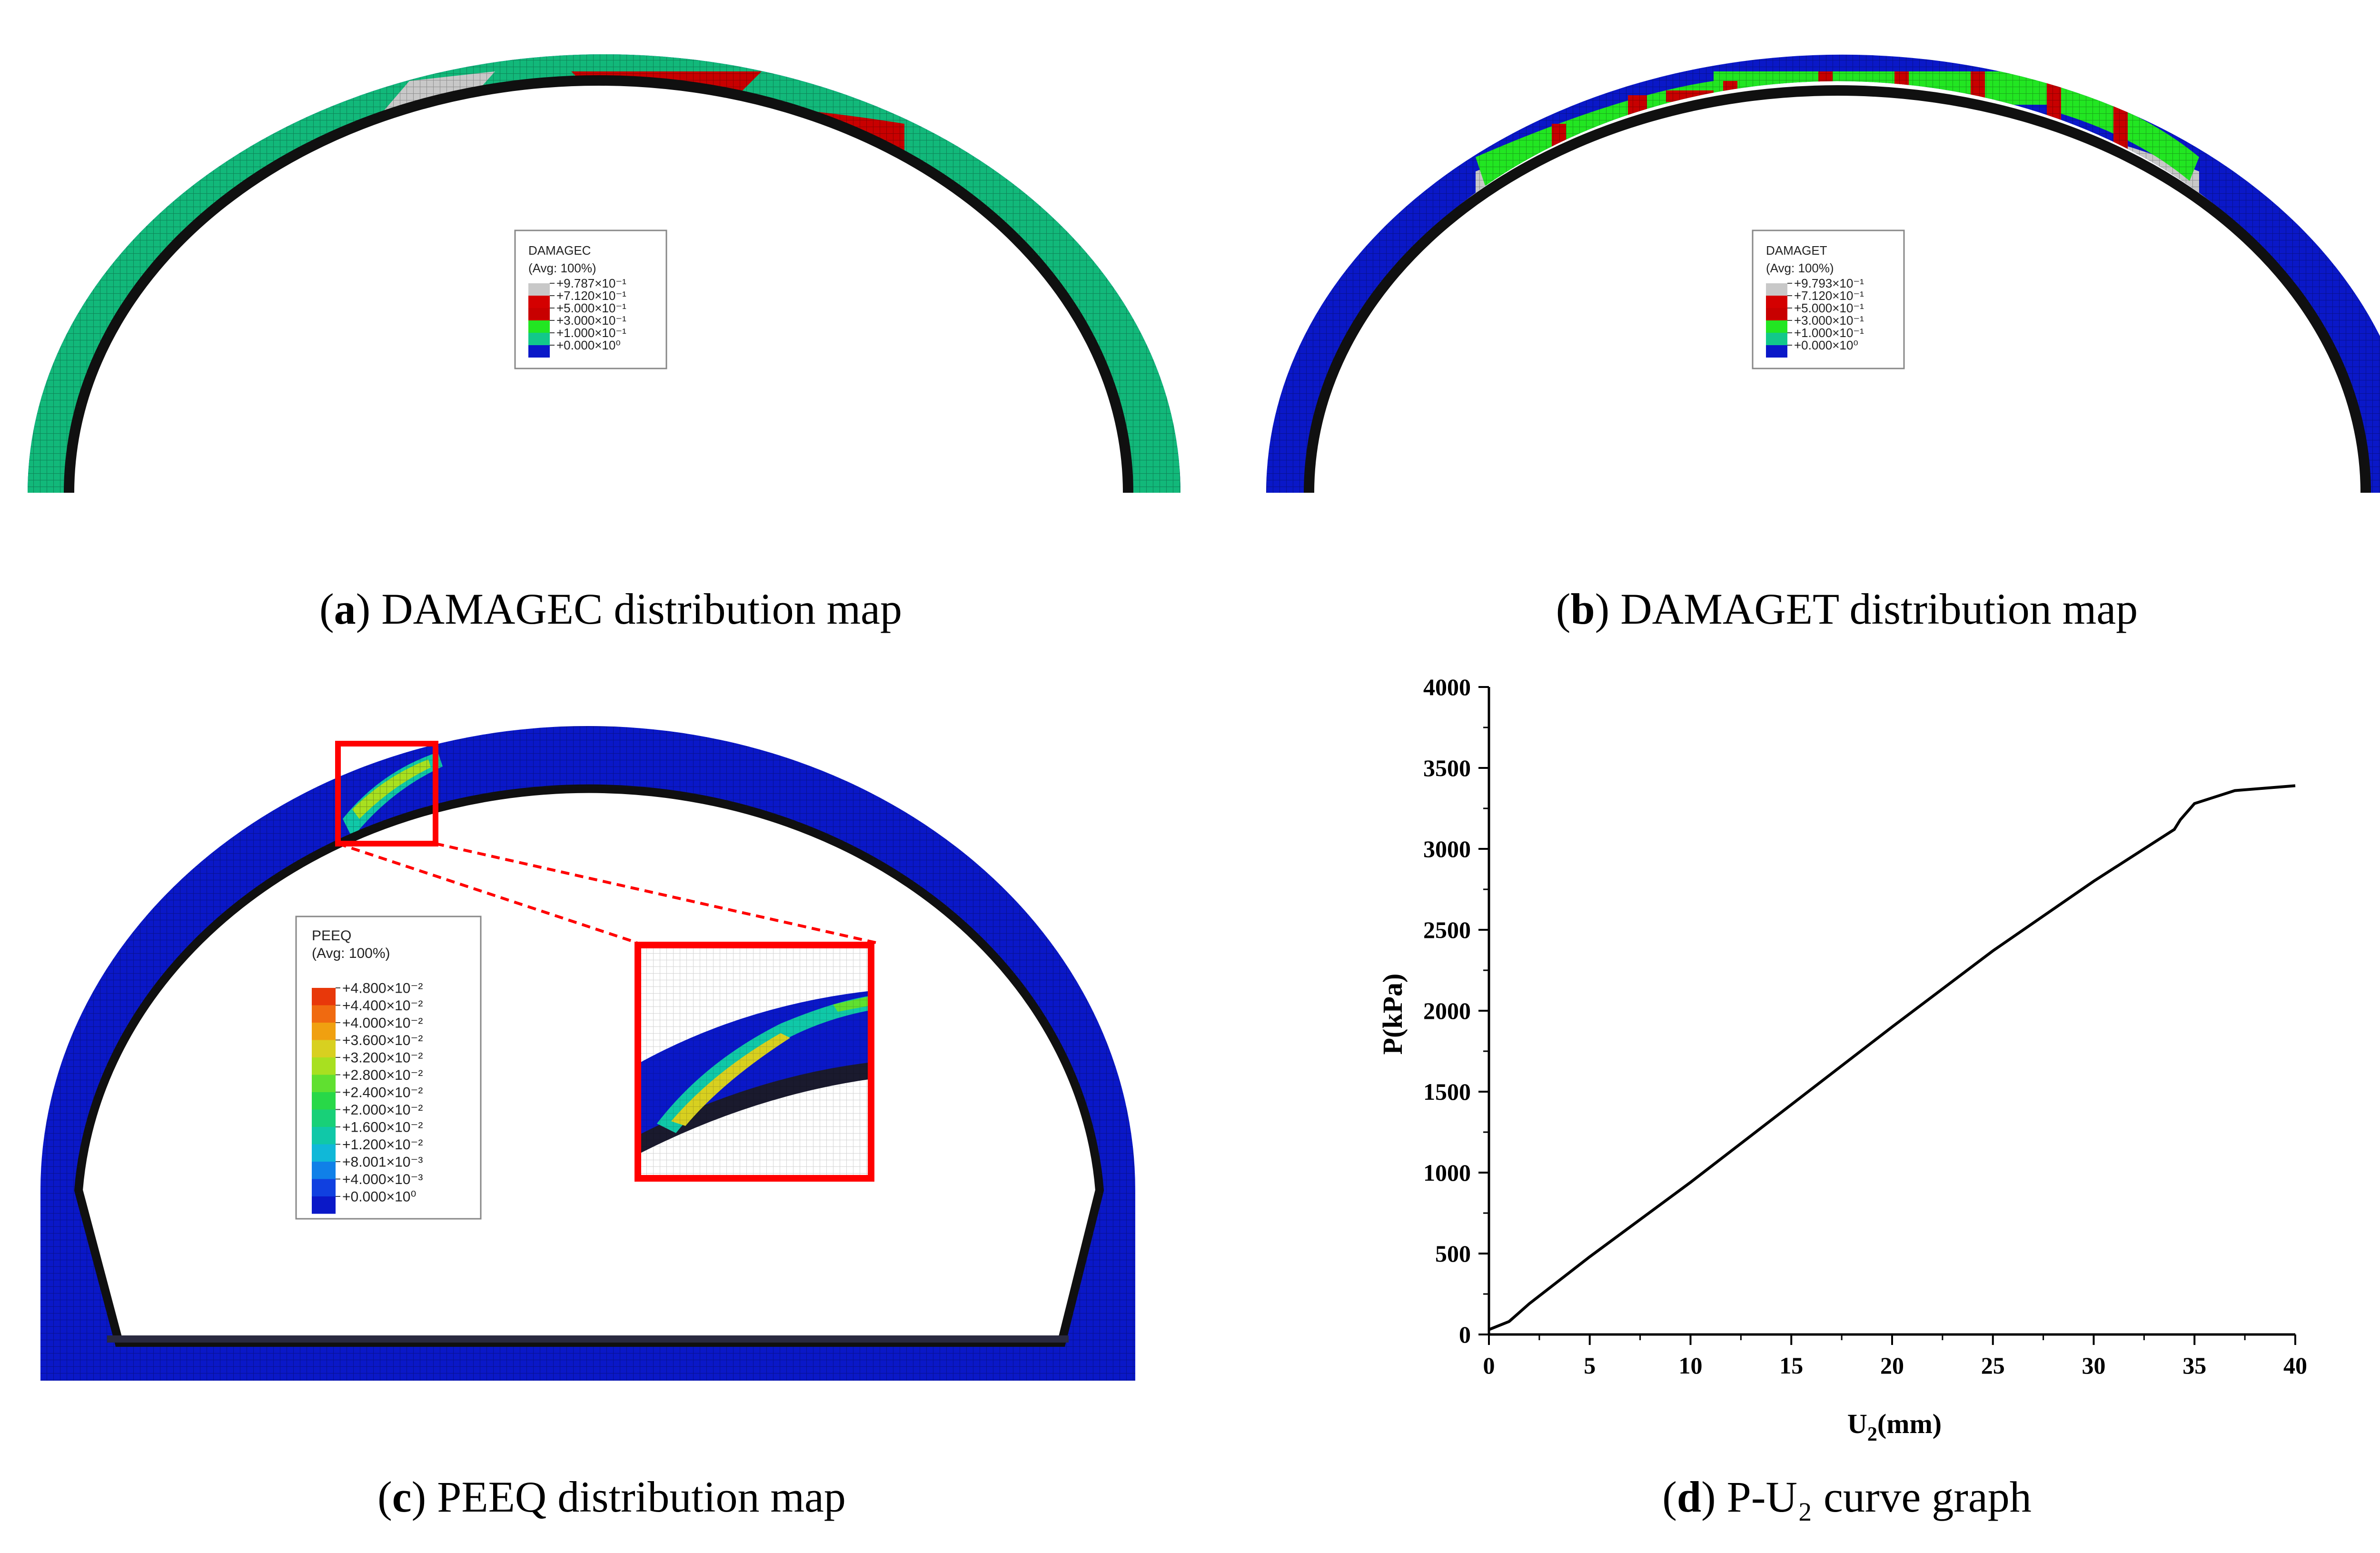  What do you see at coordinates (591, 283) in the screenshot?
I see `legend-a-label: +9.787×10⁻¹` at bounding box center [591, 283].